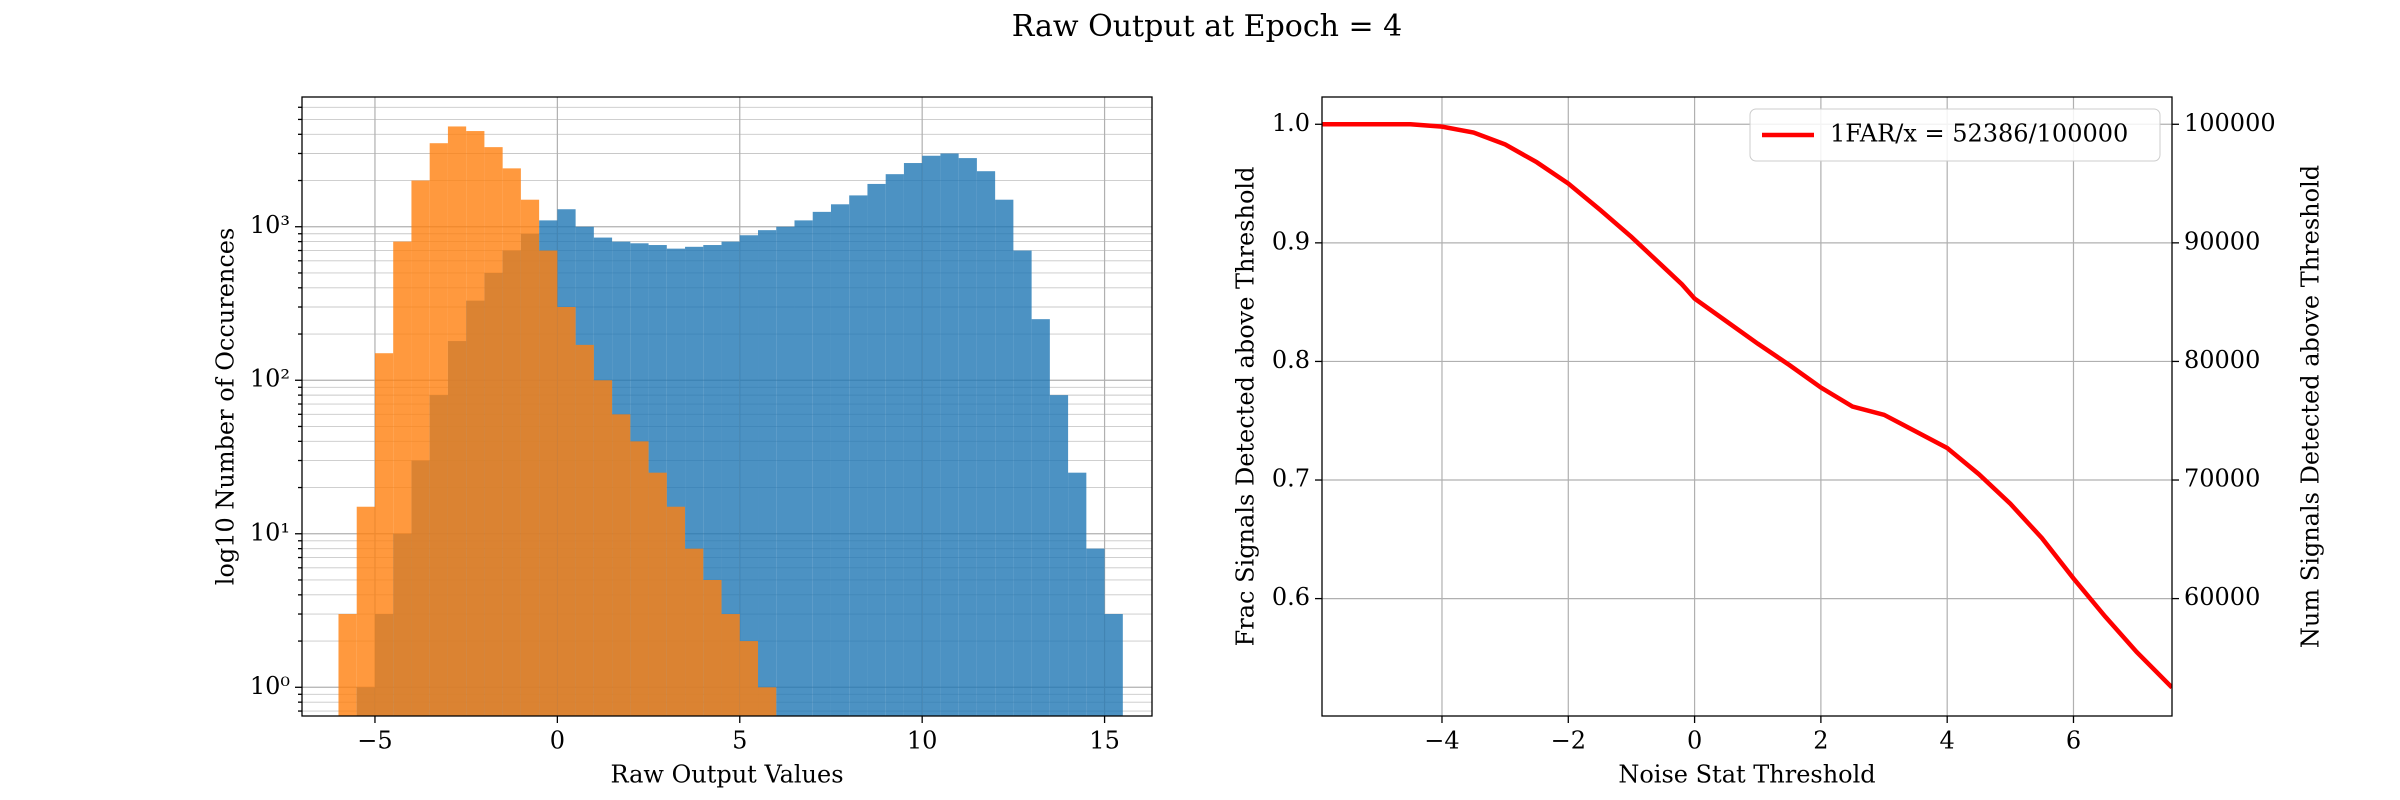 The height and width of the screenshot is (800, 2400). I want to click on y-tick-label: 0.7, so click(1291, 479).